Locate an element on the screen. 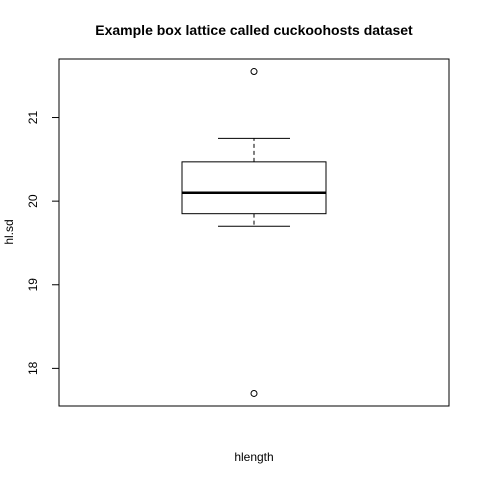  y-tick-label: 21 is located at coordinates (33, 118).